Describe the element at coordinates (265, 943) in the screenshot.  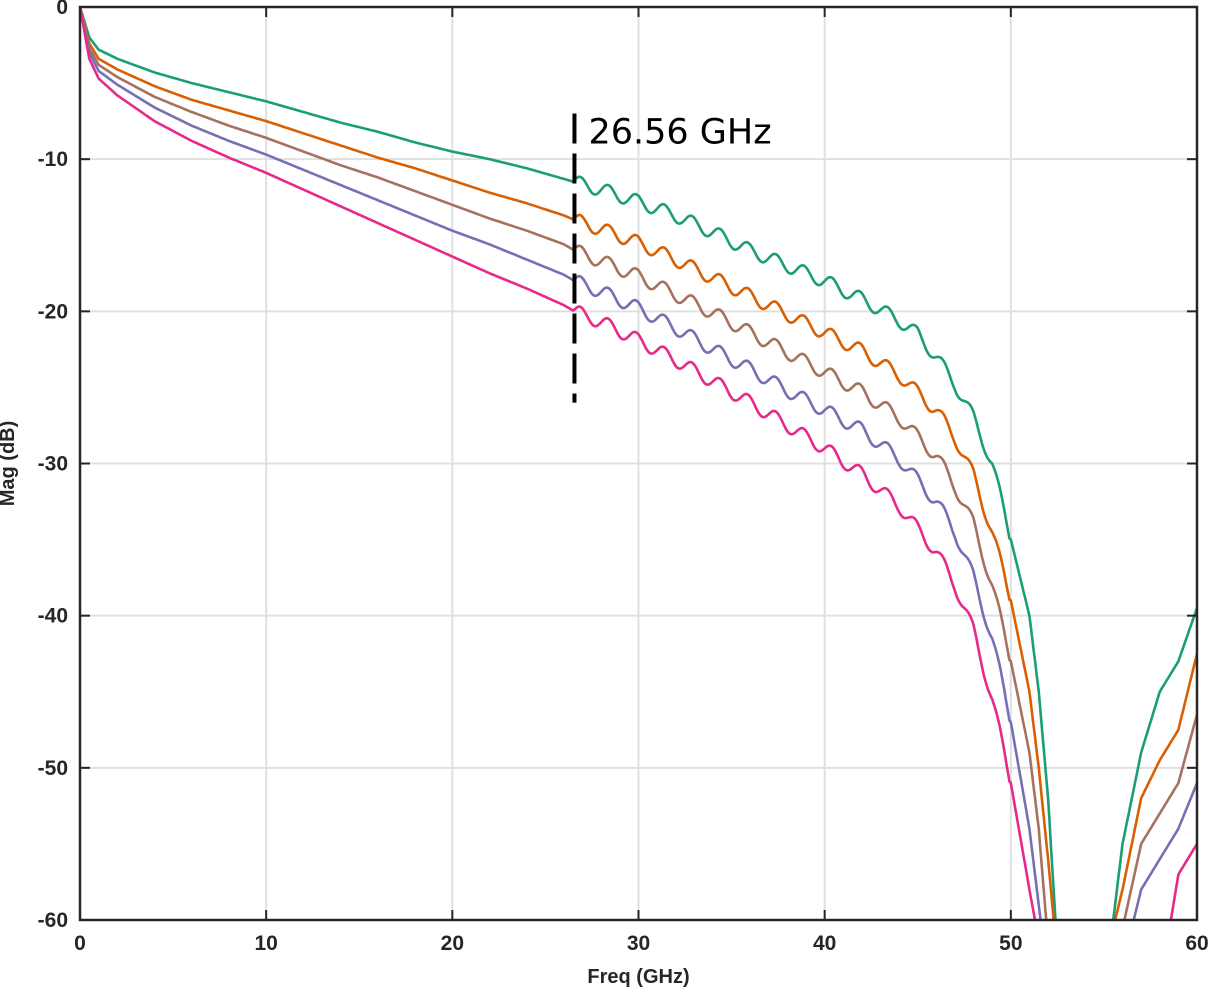
I see `x-tick-label-1: 10` at that location.